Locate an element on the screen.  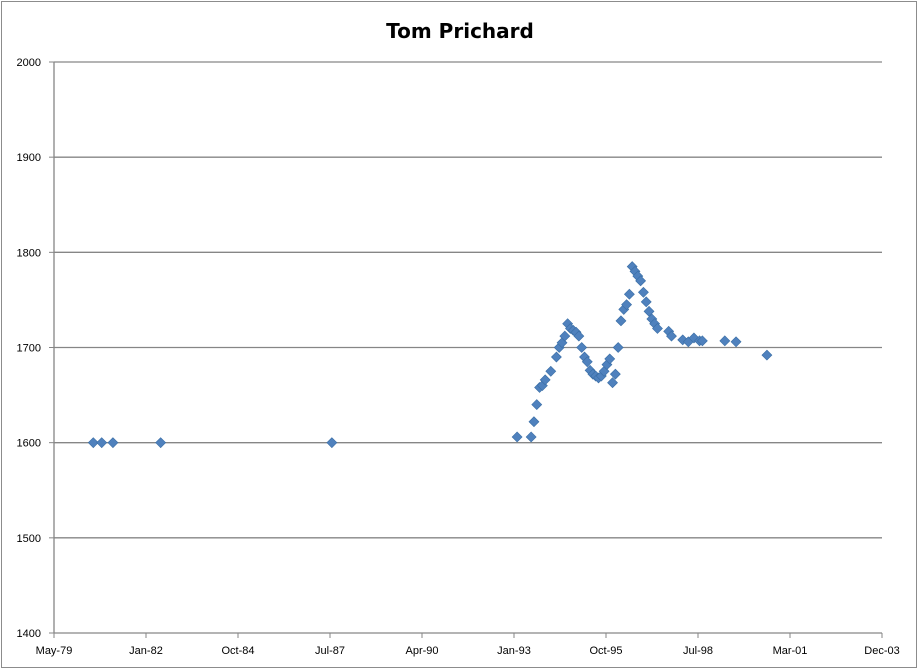
chart-title: Tom Prichard is located at coordinates (460, 31).